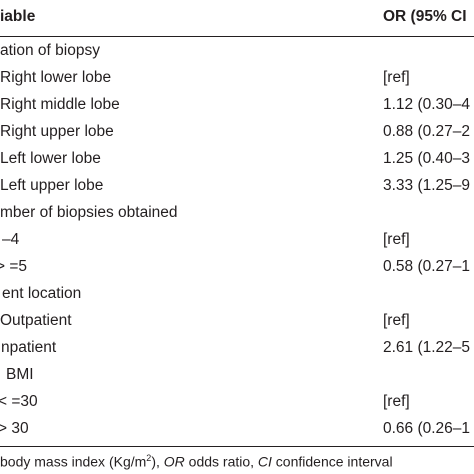  I want to click on row-label: ation of biopsy, so click(50, 50).